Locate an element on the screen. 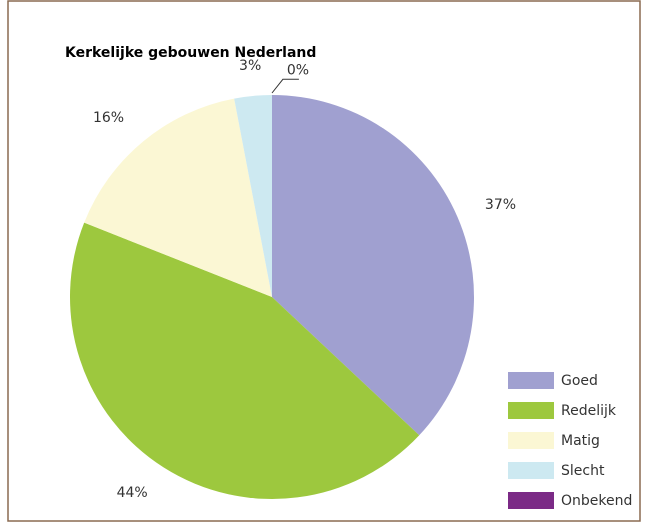 The image size is (651, 532). chart-title: Kerkelijke gebouwen Nederland is located at coordinates (190, 53).